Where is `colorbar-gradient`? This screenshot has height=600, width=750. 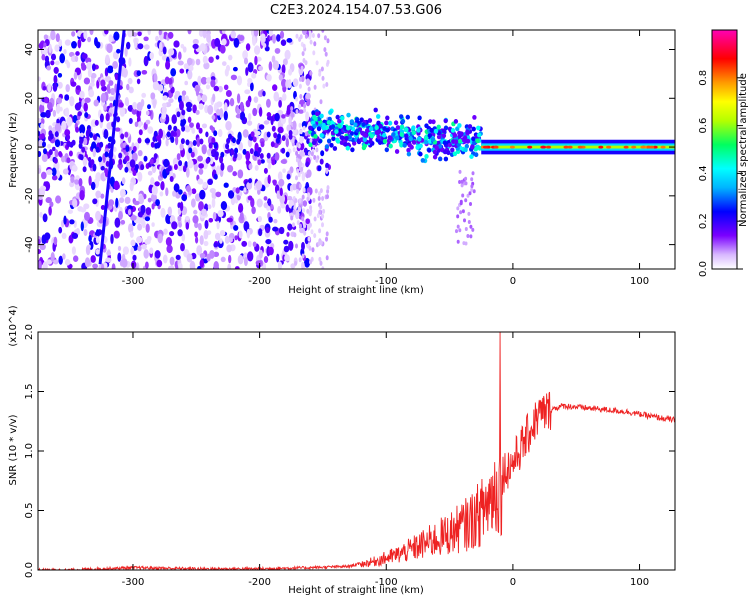
colorbar-gradient is located at coordinates (724, 149).